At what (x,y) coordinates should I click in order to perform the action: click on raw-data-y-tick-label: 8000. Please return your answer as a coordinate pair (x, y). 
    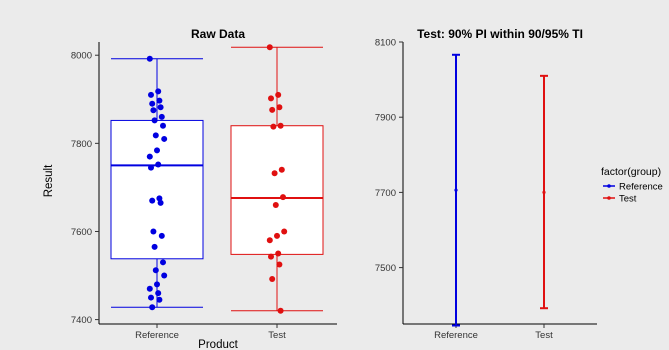
    Looking at the image, I should click on (81, 56).